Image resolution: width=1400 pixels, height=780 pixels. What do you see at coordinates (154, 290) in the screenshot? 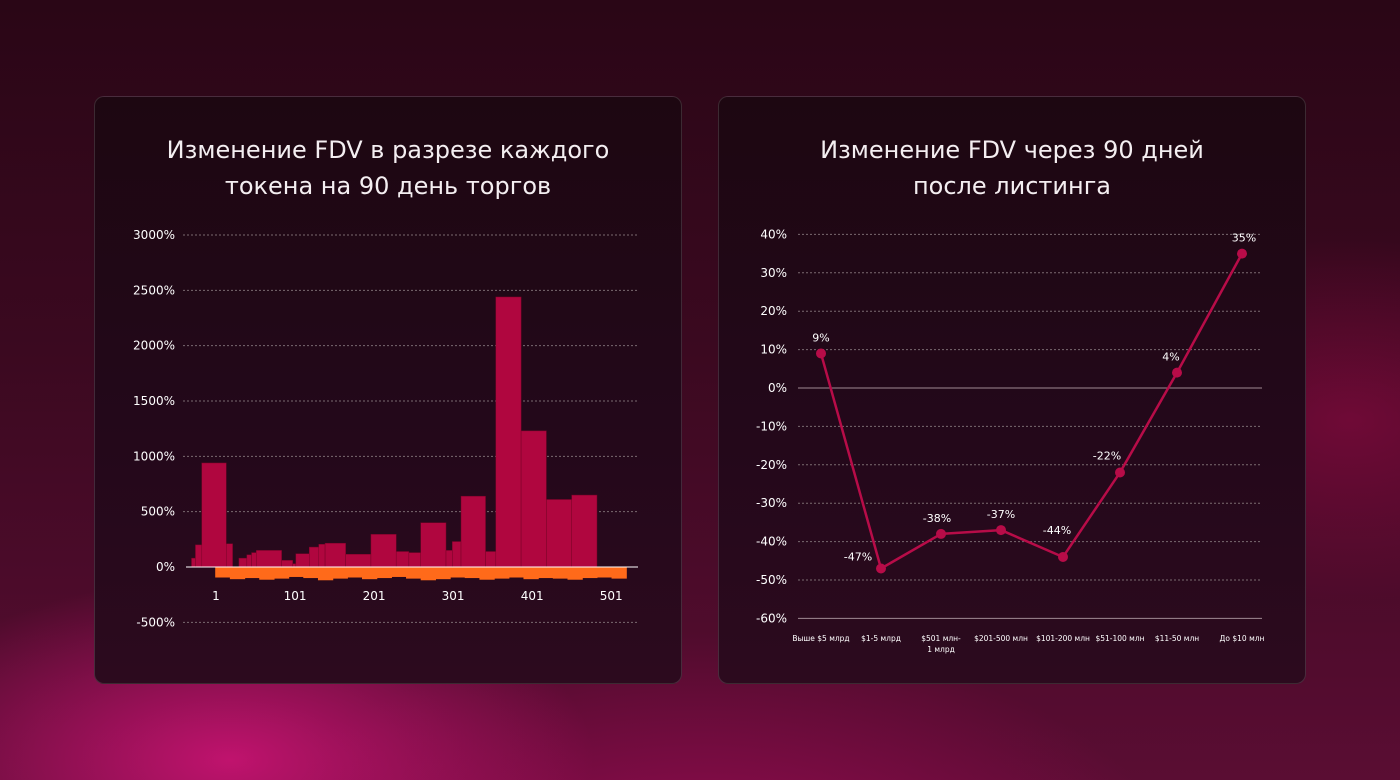
I see `y-tick-label: 2500%` at bounding box center [154, 290].